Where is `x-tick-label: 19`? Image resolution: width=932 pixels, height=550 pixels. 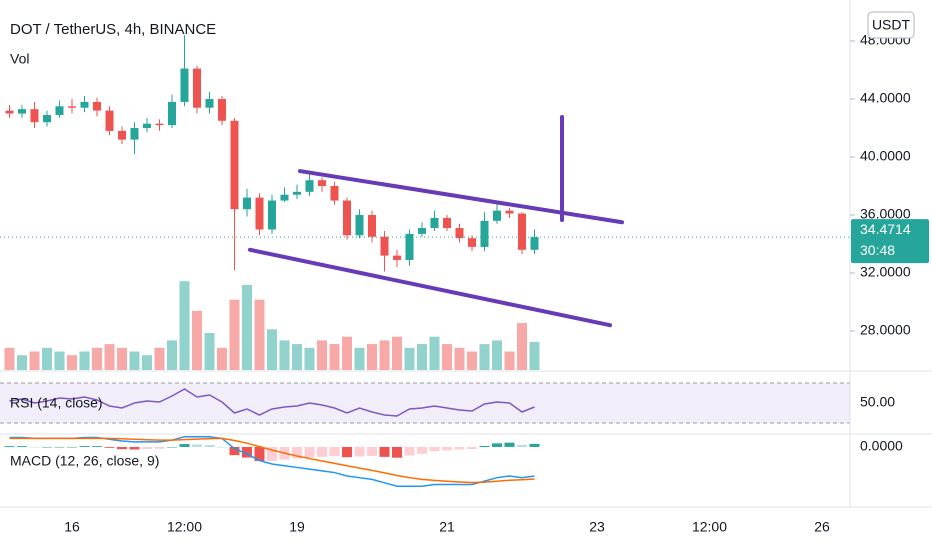
x-tick-label: 19 is located at coordinates (297, 527).